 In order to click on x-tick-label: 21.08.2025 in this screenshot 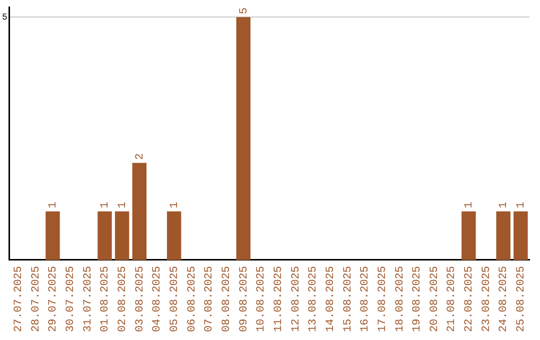, I will do `click(452, 299)`.